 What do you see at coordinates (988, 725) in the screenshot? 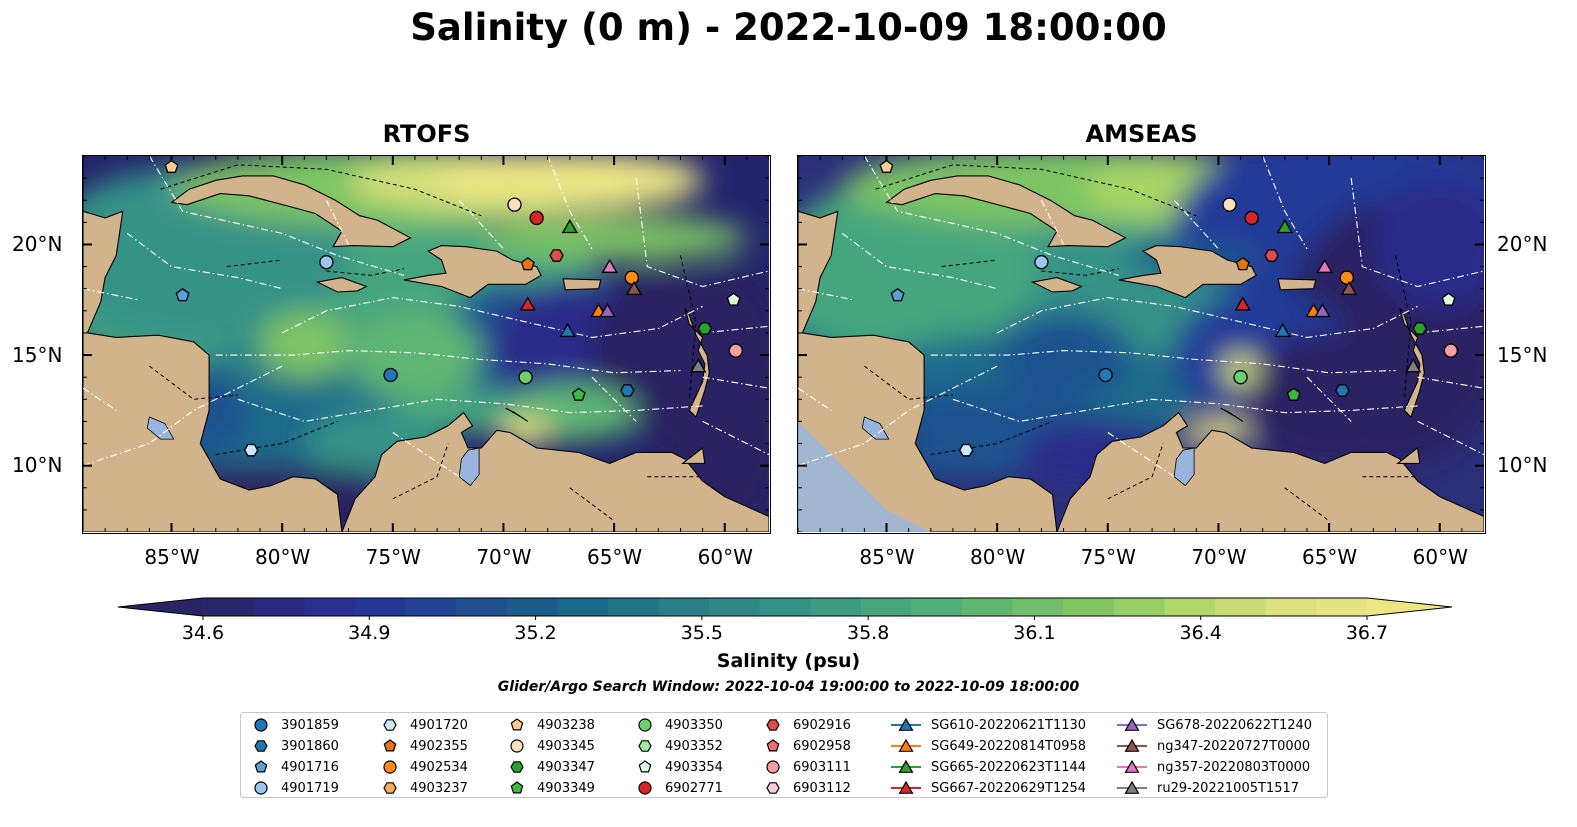
I see `legend-item: SG610-20220621T1130` at bounding box center [988, 725].